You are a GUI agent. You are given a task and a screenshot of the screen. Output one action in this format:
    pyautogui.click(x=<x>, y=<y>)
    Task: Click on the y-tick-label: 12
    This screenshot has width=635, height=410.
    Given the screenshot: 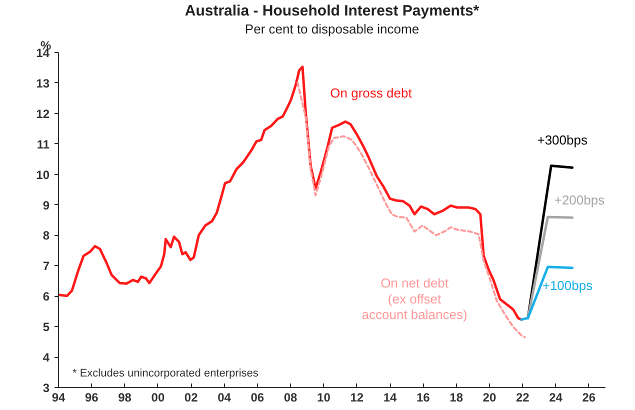 What is the action you would take?
    pyautogui.click(x=43, y=113)
    